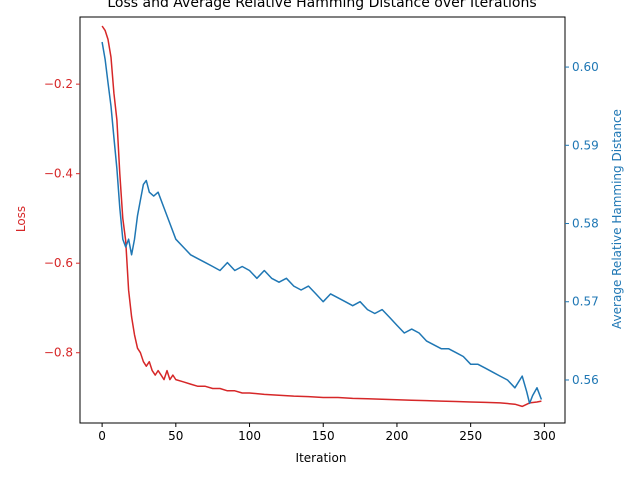 The height and width of the screenshot is (480, 640). I want to click on left-y-tick-label: −0.4, so click(58, 174).